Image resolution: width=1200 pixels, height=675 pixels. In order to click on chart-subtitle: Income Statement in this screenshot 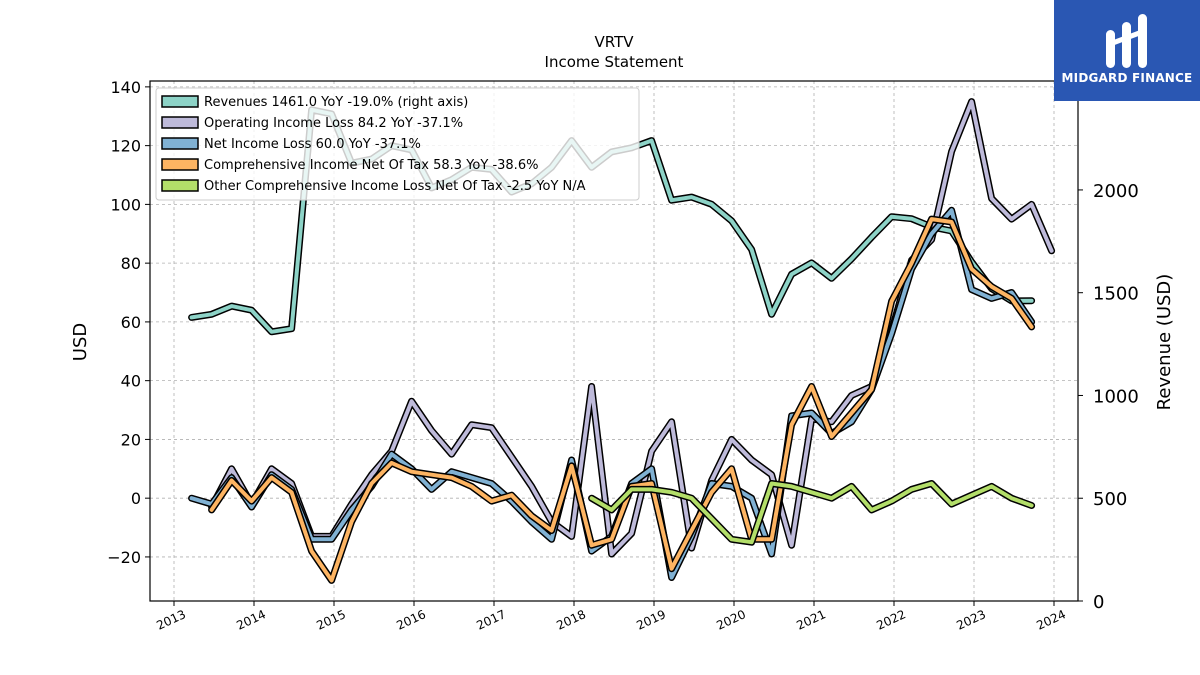, I will do `click(614, 62)`.